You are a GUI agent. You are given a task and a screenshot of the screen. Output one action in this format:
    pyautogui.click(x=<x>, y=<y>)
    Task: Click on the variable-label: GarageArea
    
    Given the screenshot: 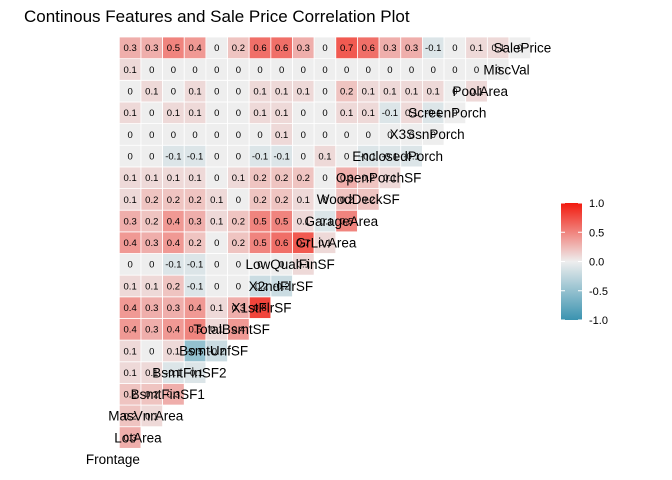 What is the action you would take?
    pyautogui.click(x=342, y=221)
    